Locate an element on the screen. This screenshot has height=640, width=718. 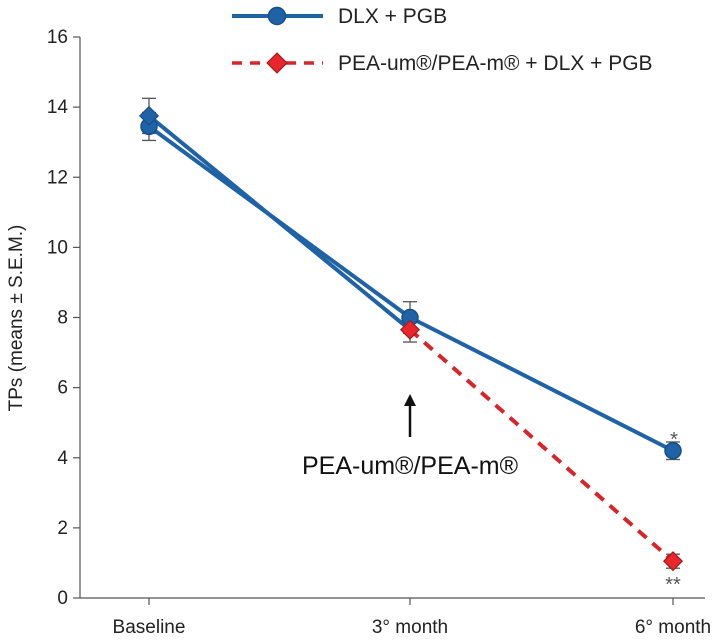
x-tick-label: Baseline is located at coordinates (149, 627).